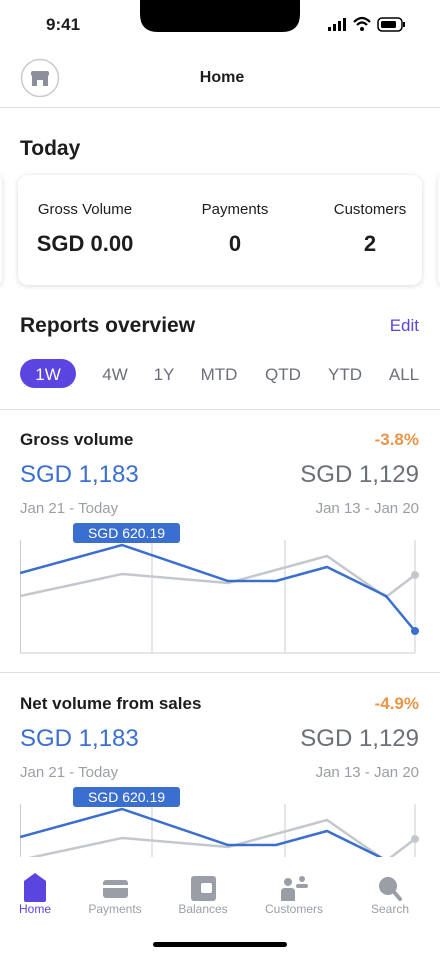  I want to click on tab-label: Payments, so click(115, 909).